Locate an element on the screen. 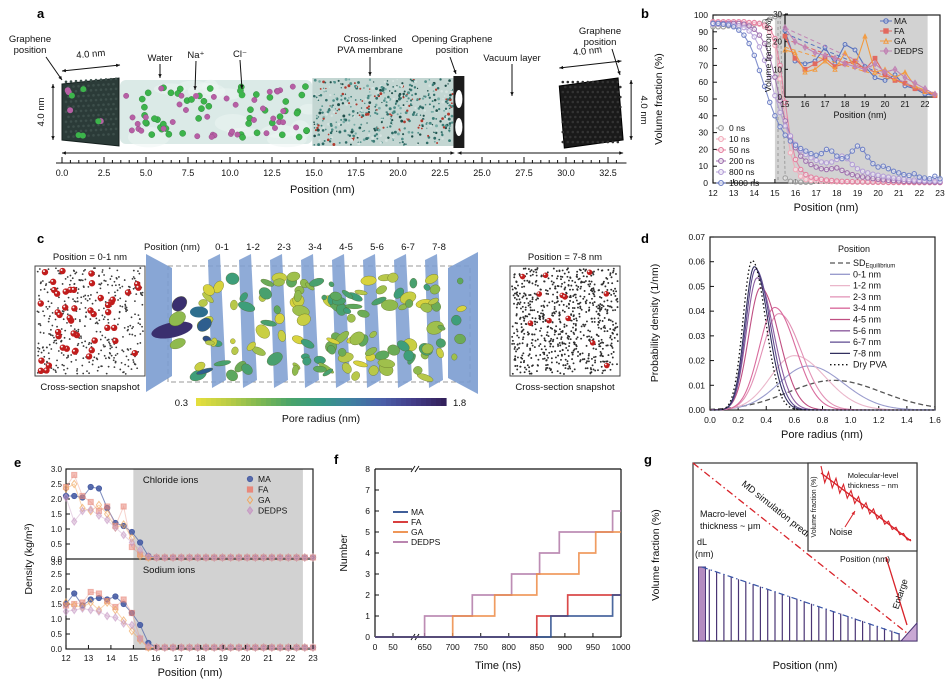 Image resolution: width=945 pixels, height=686 pixels. tick-label: 0.00 is located at coordinates (696, 410).